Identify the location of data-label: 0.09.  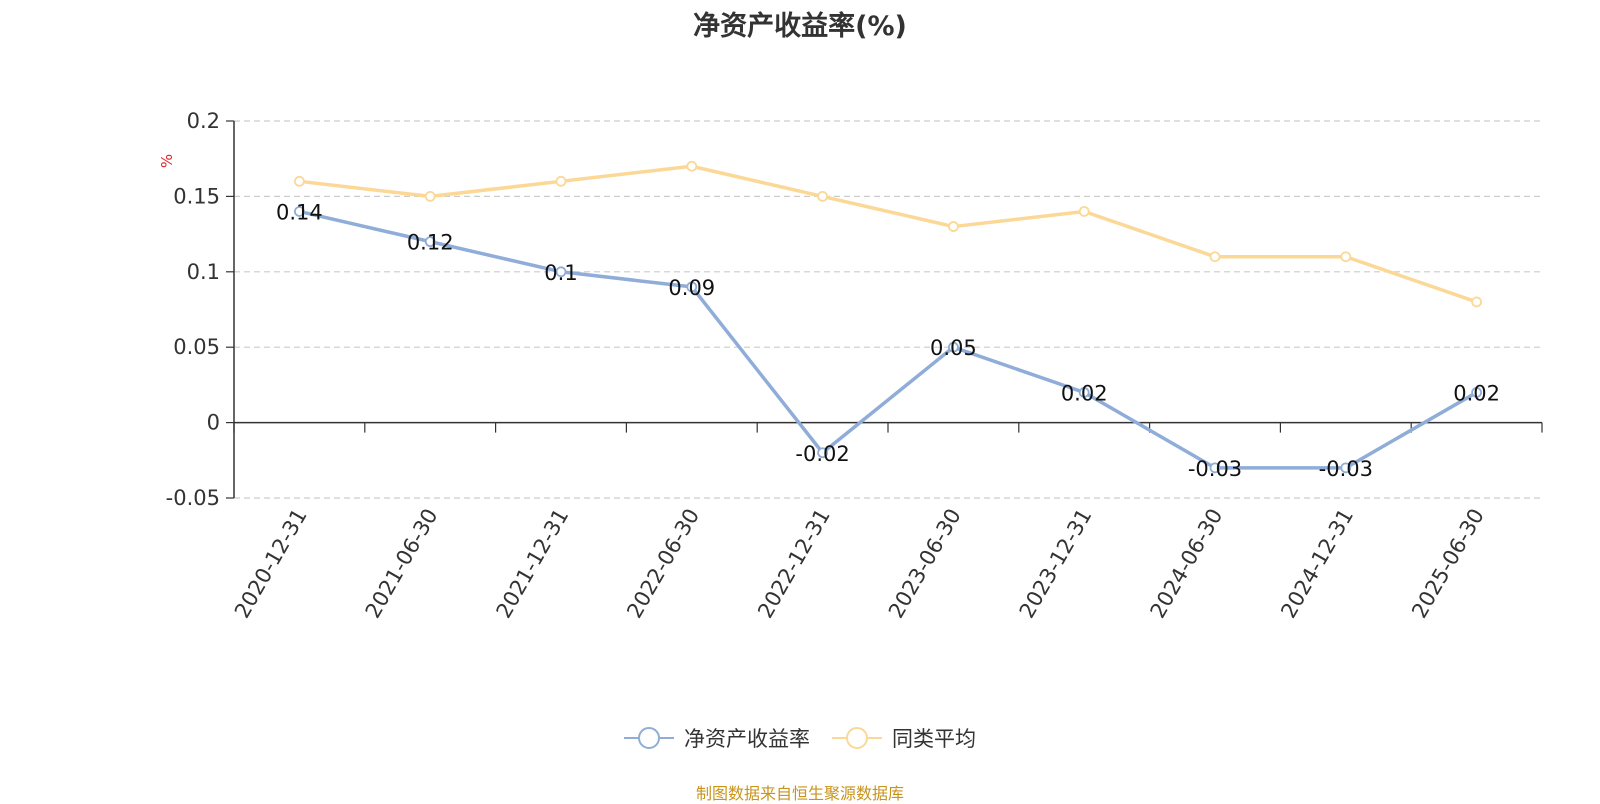
(691, 288).